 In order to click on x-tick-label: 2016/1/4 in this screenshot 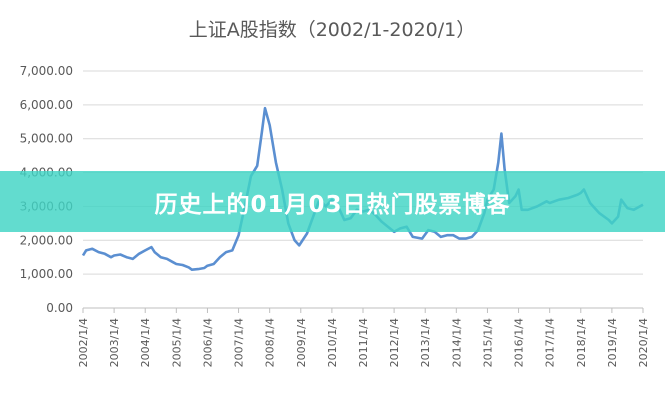, I will do `click(519, 342)`.